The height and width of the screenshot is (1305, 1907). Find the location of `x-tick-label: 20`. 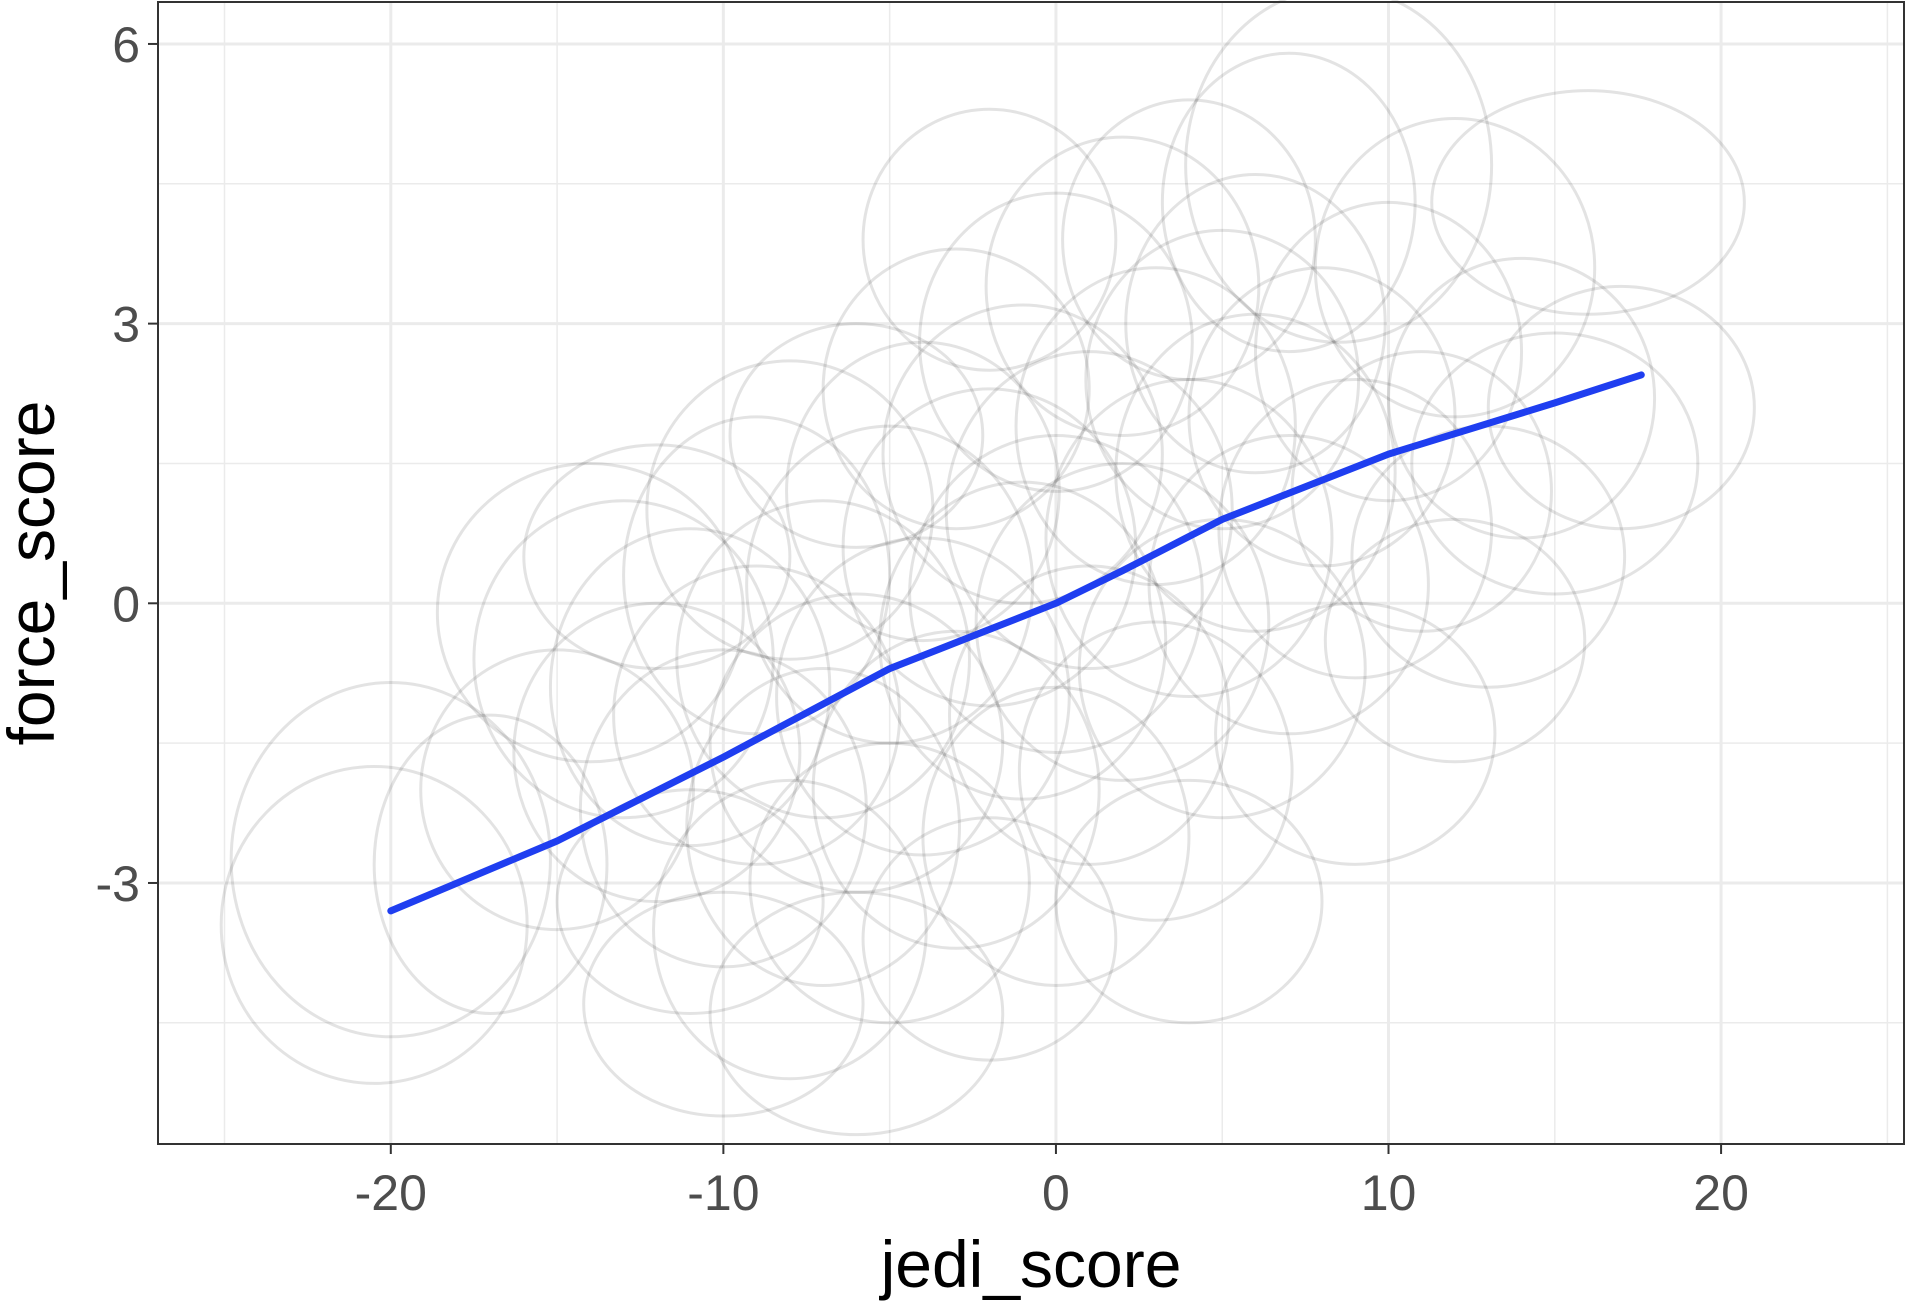

x-tick-label: 20 is located at coordinates (1721, 1193).